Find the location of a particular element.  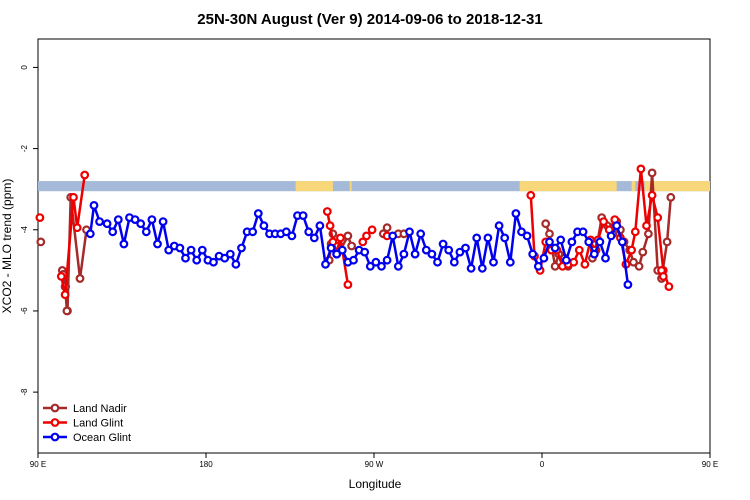

y-tick-label: -4 is located at coordinates (24, 230).